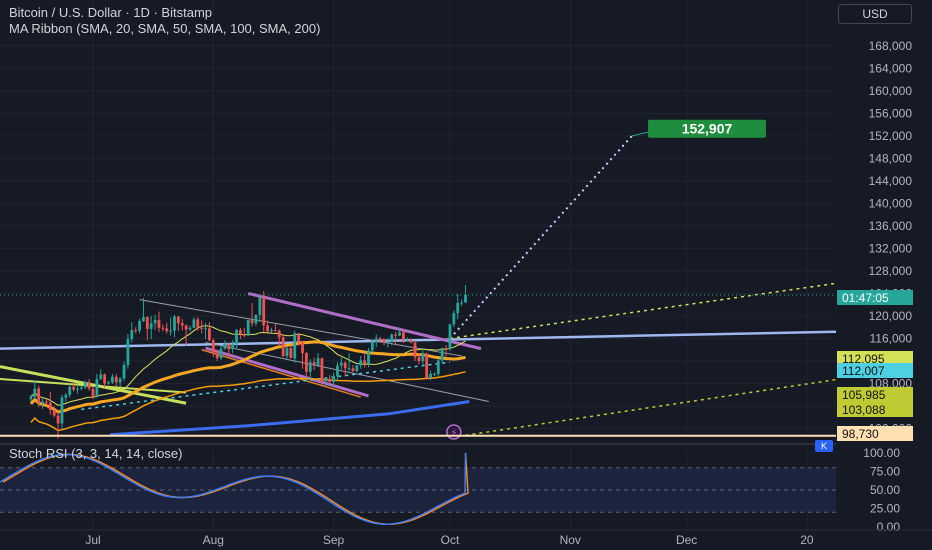 This screenshot has height=550, width=932. Describe the element at coordinates (881, 453) in the screenshot. I see `stoch-tick-label: 100.00` at that location.